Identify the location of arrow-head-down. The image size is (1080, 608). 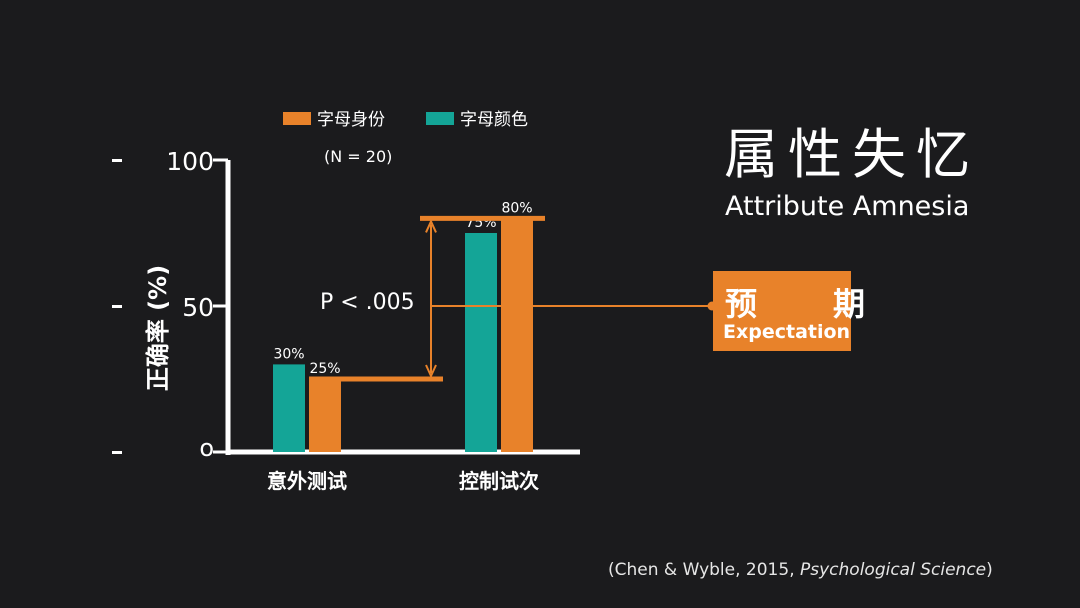
(431, 371).